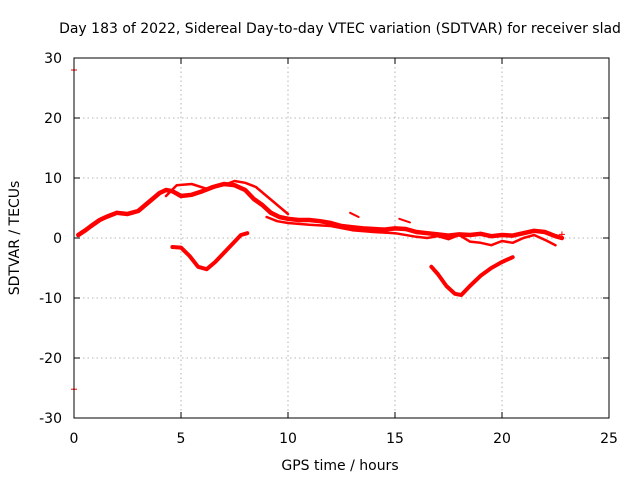 This screenshot has width=640, height=480. Describe the element at coordinates (74, 439) in the screenshot. I see `x-tick-label: 0` at that location.